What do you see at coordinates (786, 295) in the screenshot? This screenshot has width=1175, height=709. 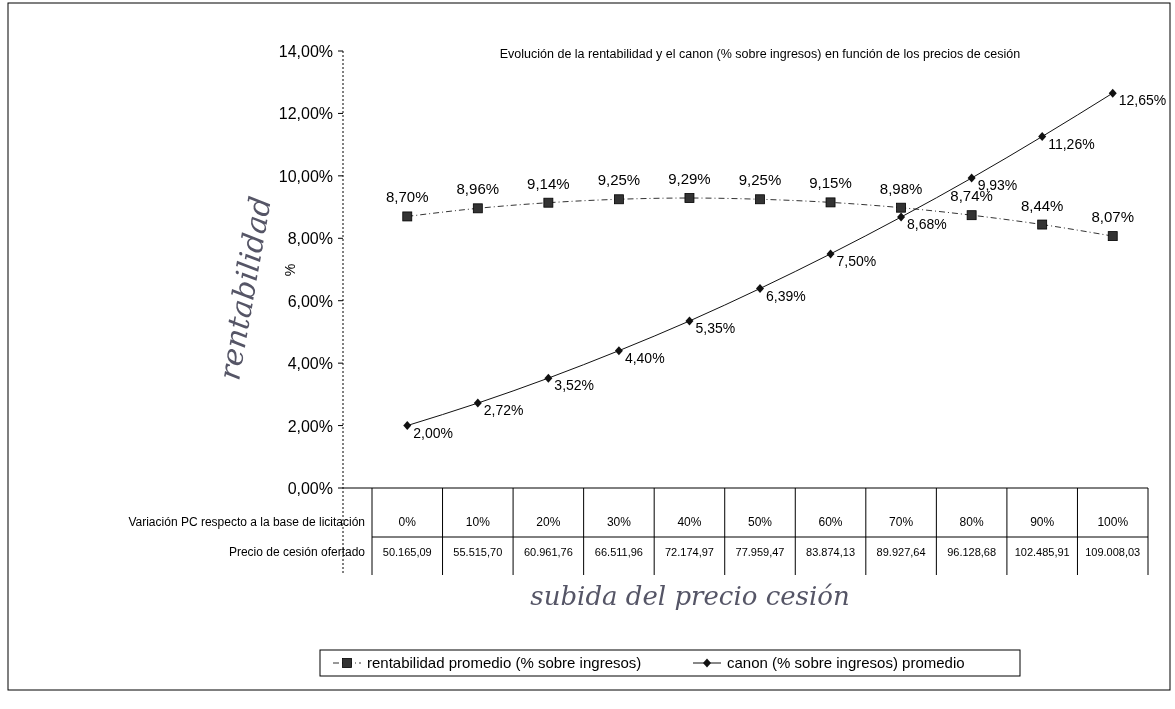 I see `data-label: 6,39%` at bounding box center [786, 295].